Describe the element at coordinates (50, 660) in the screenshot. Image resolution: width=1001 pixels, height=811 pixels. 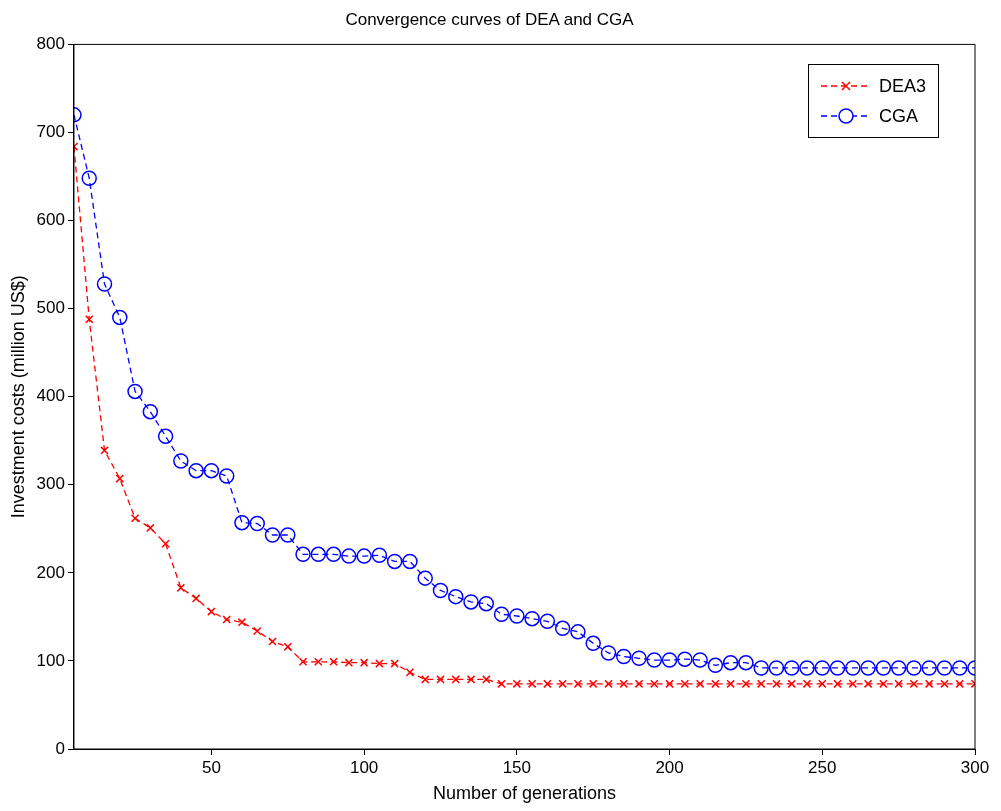
I see `y-tick-label: 100` at that location.